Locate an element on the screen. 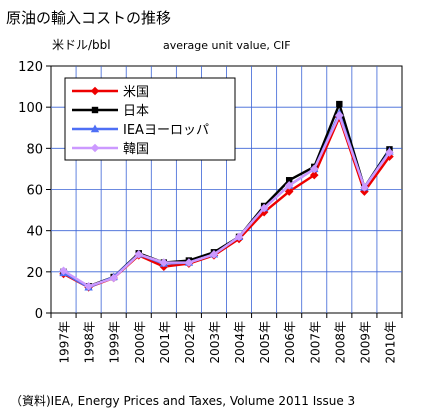  x-tick-label: 2004年 is located at coordinates (240, 342).